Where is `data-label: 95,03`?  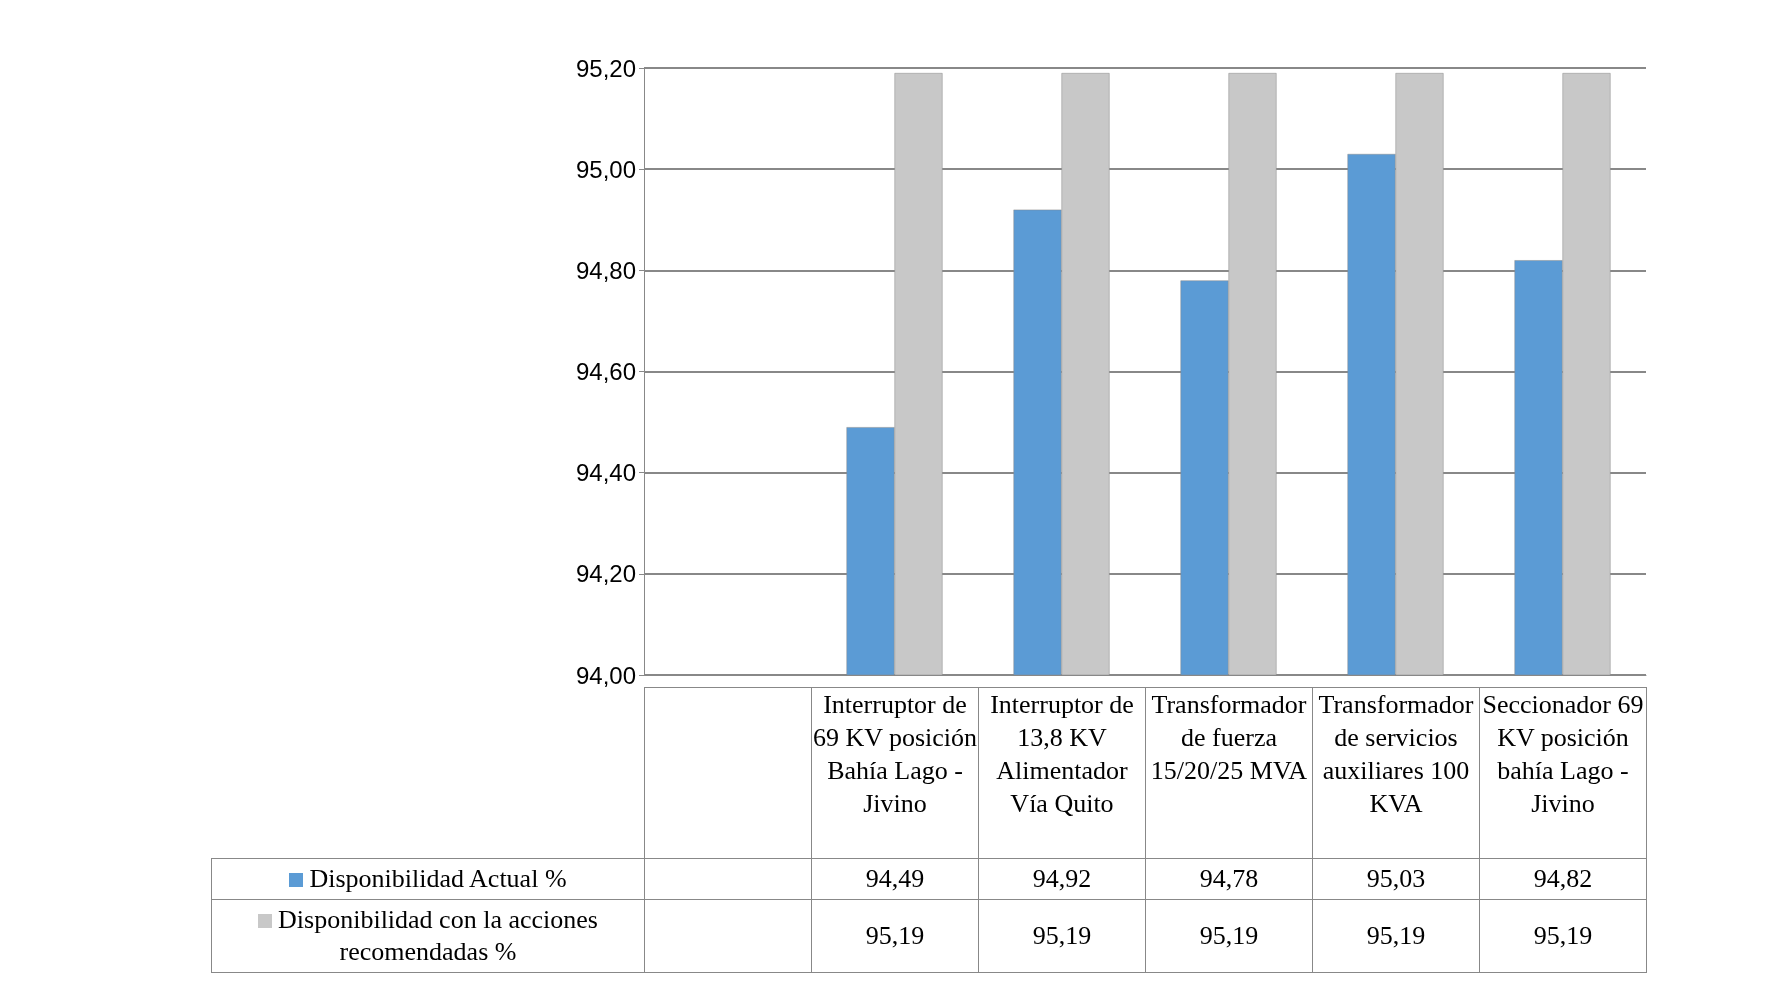 data-label: 95,03 is located at coordinates (1396, 879).